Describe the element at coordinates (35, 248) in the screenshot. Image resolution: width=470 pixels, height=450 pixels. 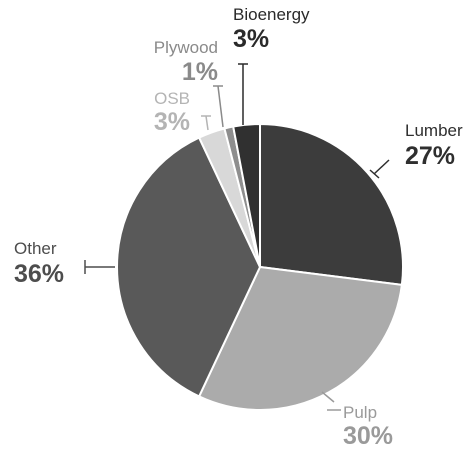
I see `slice-label-other: Other` at that location.